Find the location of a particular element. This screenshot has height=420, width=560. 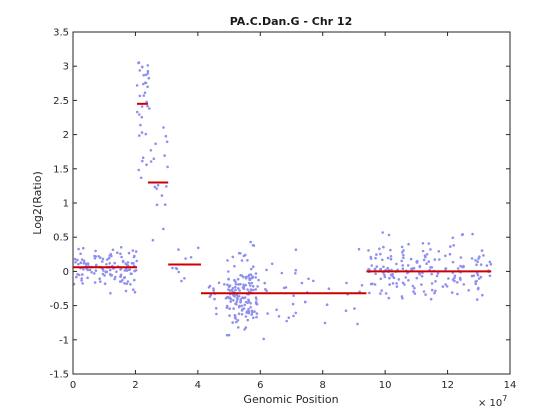

y-tick-label: 2.5 is located at coordinates (61, 101).